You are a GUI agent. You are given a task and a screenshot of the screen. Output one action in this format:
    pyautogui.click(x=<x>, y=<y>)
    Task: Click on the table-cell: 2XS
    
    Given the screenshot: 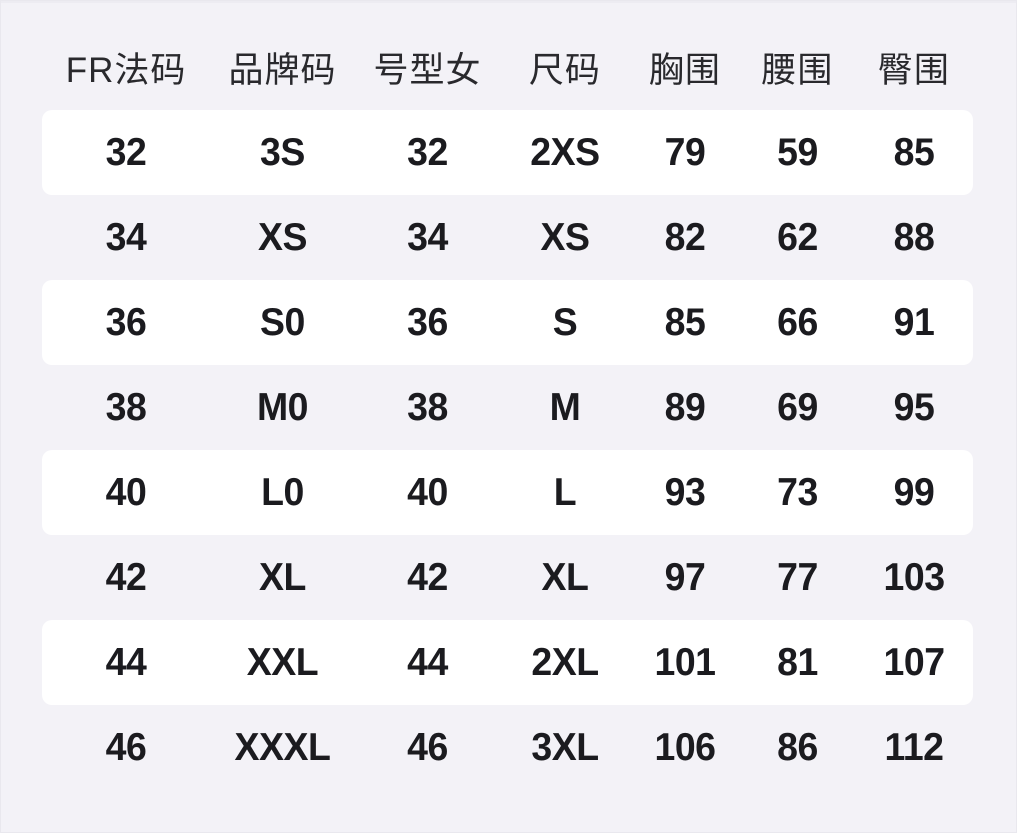 What is the action you would take?
    pyautogui.click(x=565, y=152)
    